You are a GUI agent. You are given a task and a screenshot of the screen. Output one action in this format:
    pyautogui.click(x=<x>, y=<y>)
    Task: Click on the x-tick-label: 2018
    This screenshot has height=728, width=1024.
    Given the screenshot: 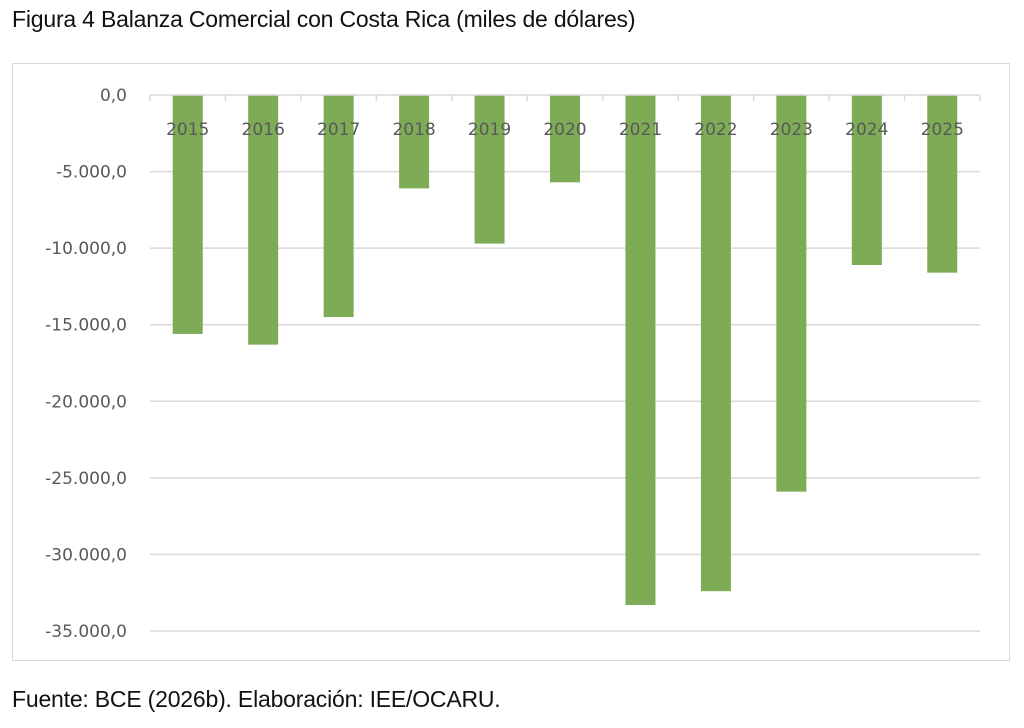 What is the action you would take?
    pyautogui.click(x=413, y=130)
    